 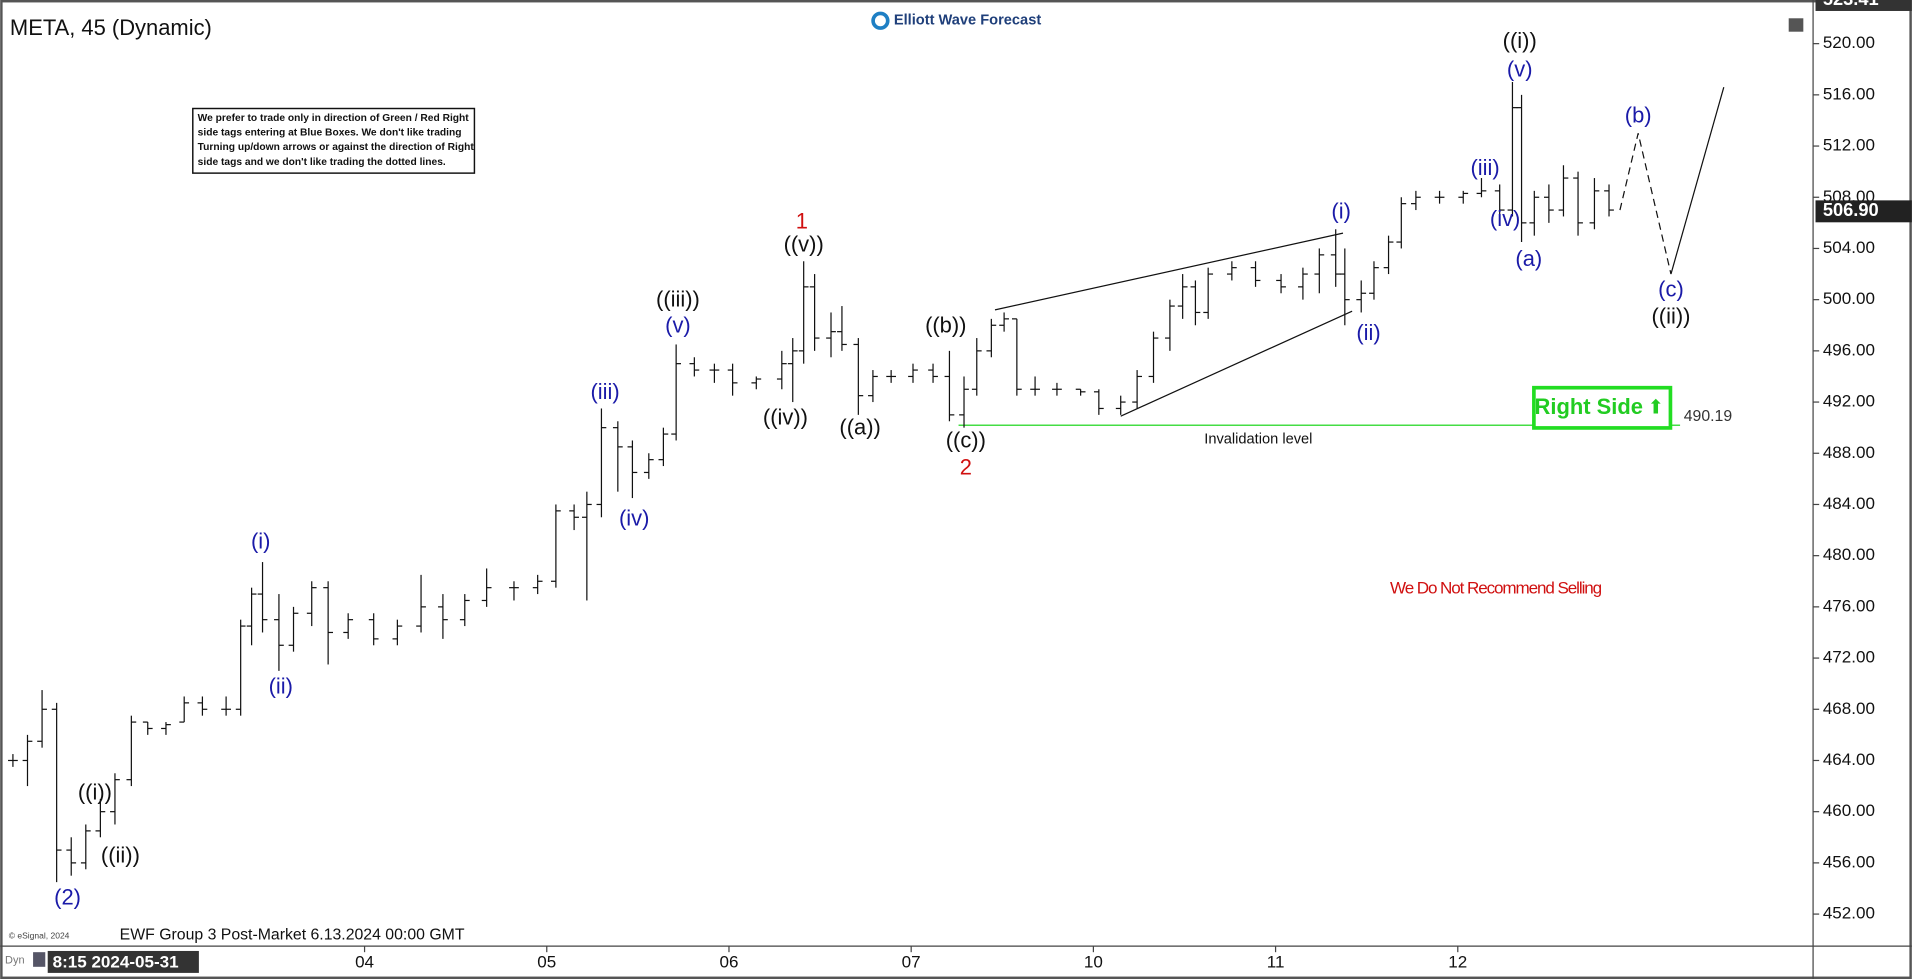 I want to click on invalidation-value: 490.19, so click(x=1708, y=416).